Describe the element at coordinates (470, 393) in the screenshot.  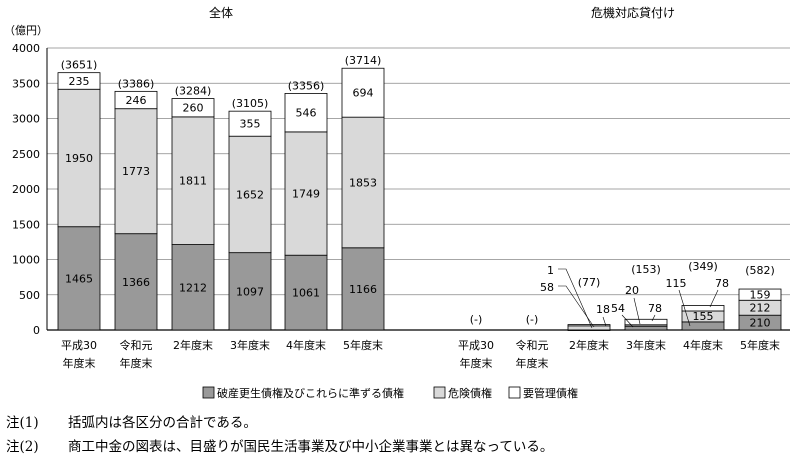
I see `legend-label: 危険債権` at that location.